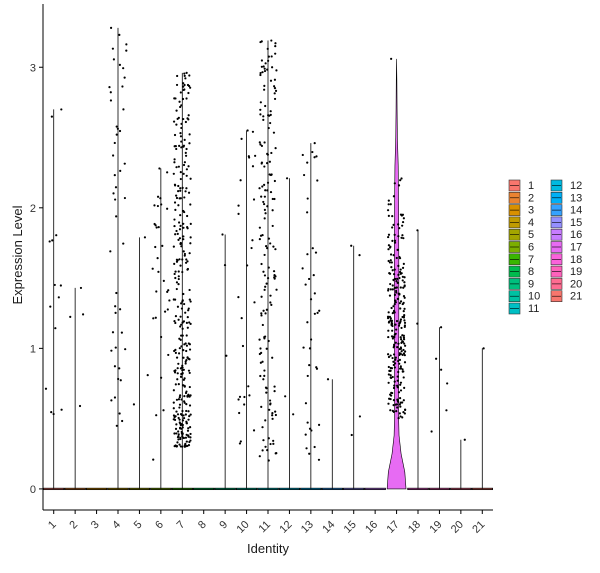  Describe the element at coordinates (478, 527) in the screenshot. I see `x-tick-label: 21` at that location.